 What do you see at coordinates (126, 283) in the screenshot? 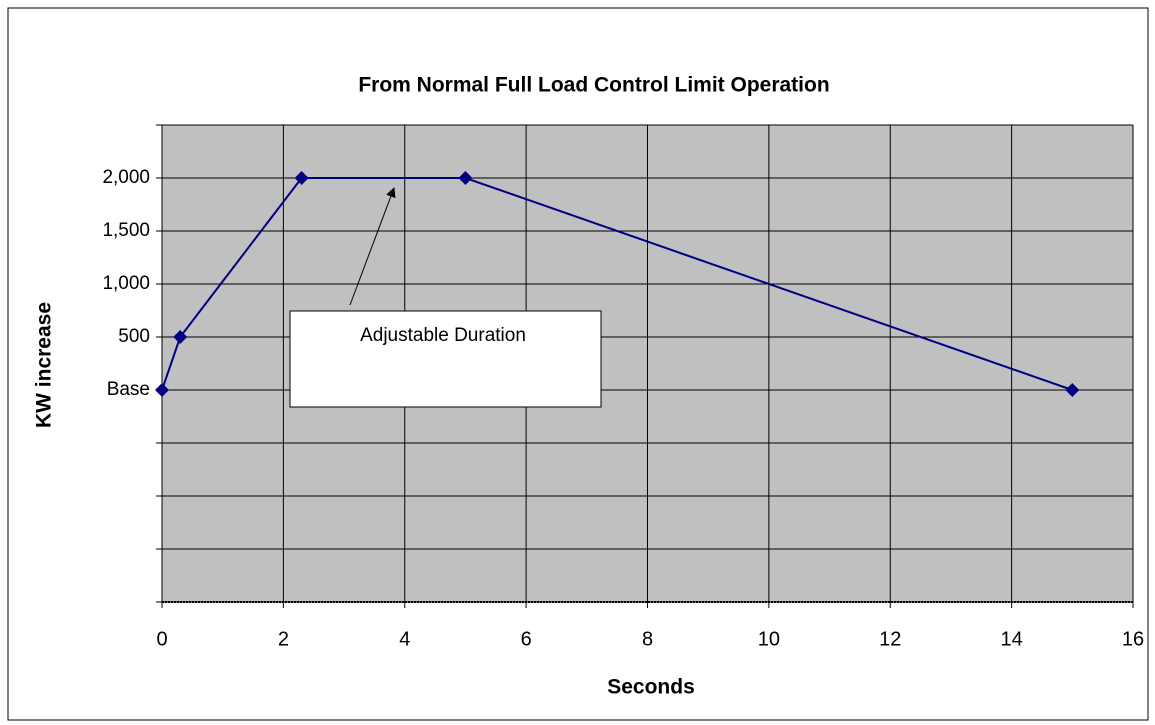
I see `y-tick-label: 1,000` at bounding box center [126, 283].